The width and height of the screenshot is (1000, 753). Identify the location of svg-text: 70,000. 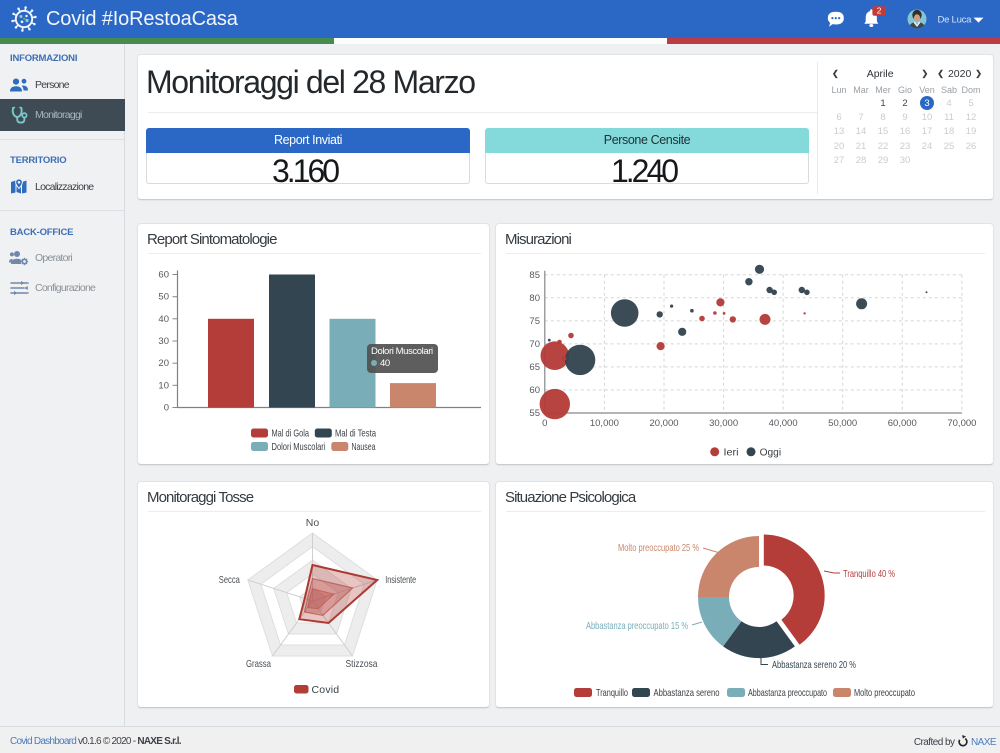
(961, 423).